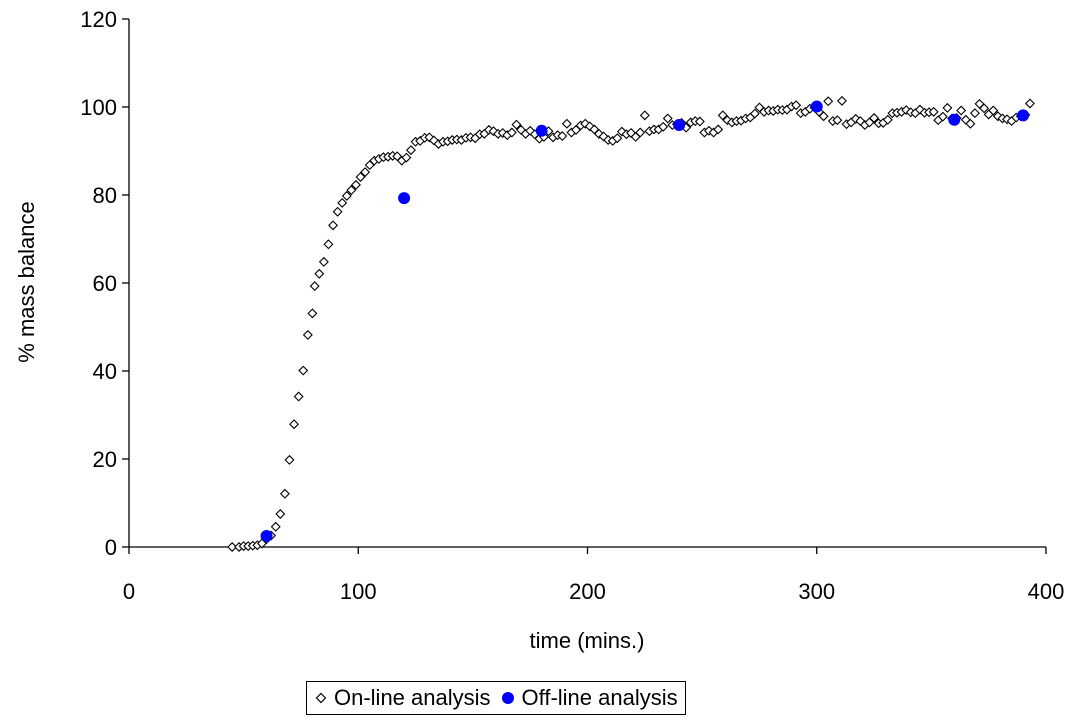 This screenshot has height=720, width=1076. I want to click on diamond-marker-icon, so click(321, 698).